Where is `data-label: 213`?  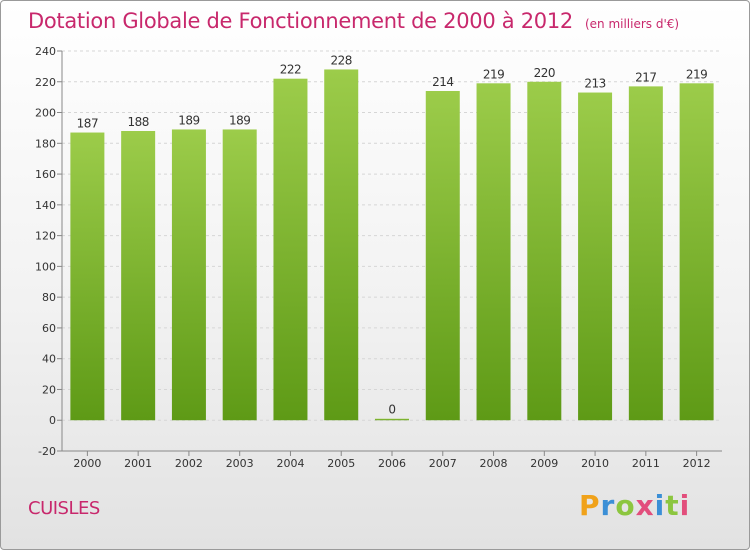 data-label: 213 is located at coordinates (594, 84).